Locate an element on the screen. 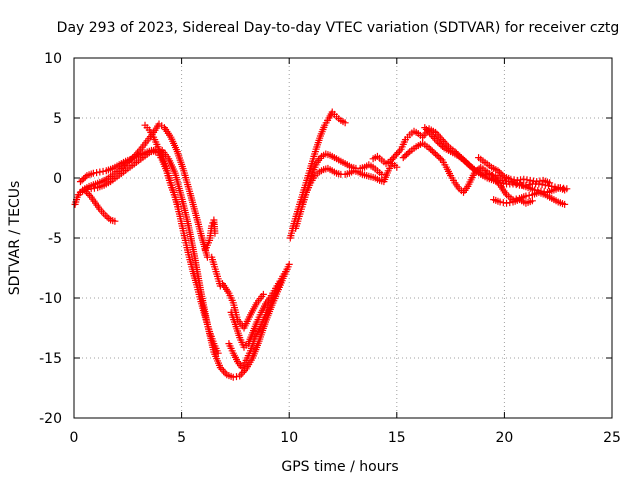  x-tick-label: 10 is located at coordinates (289, 438).